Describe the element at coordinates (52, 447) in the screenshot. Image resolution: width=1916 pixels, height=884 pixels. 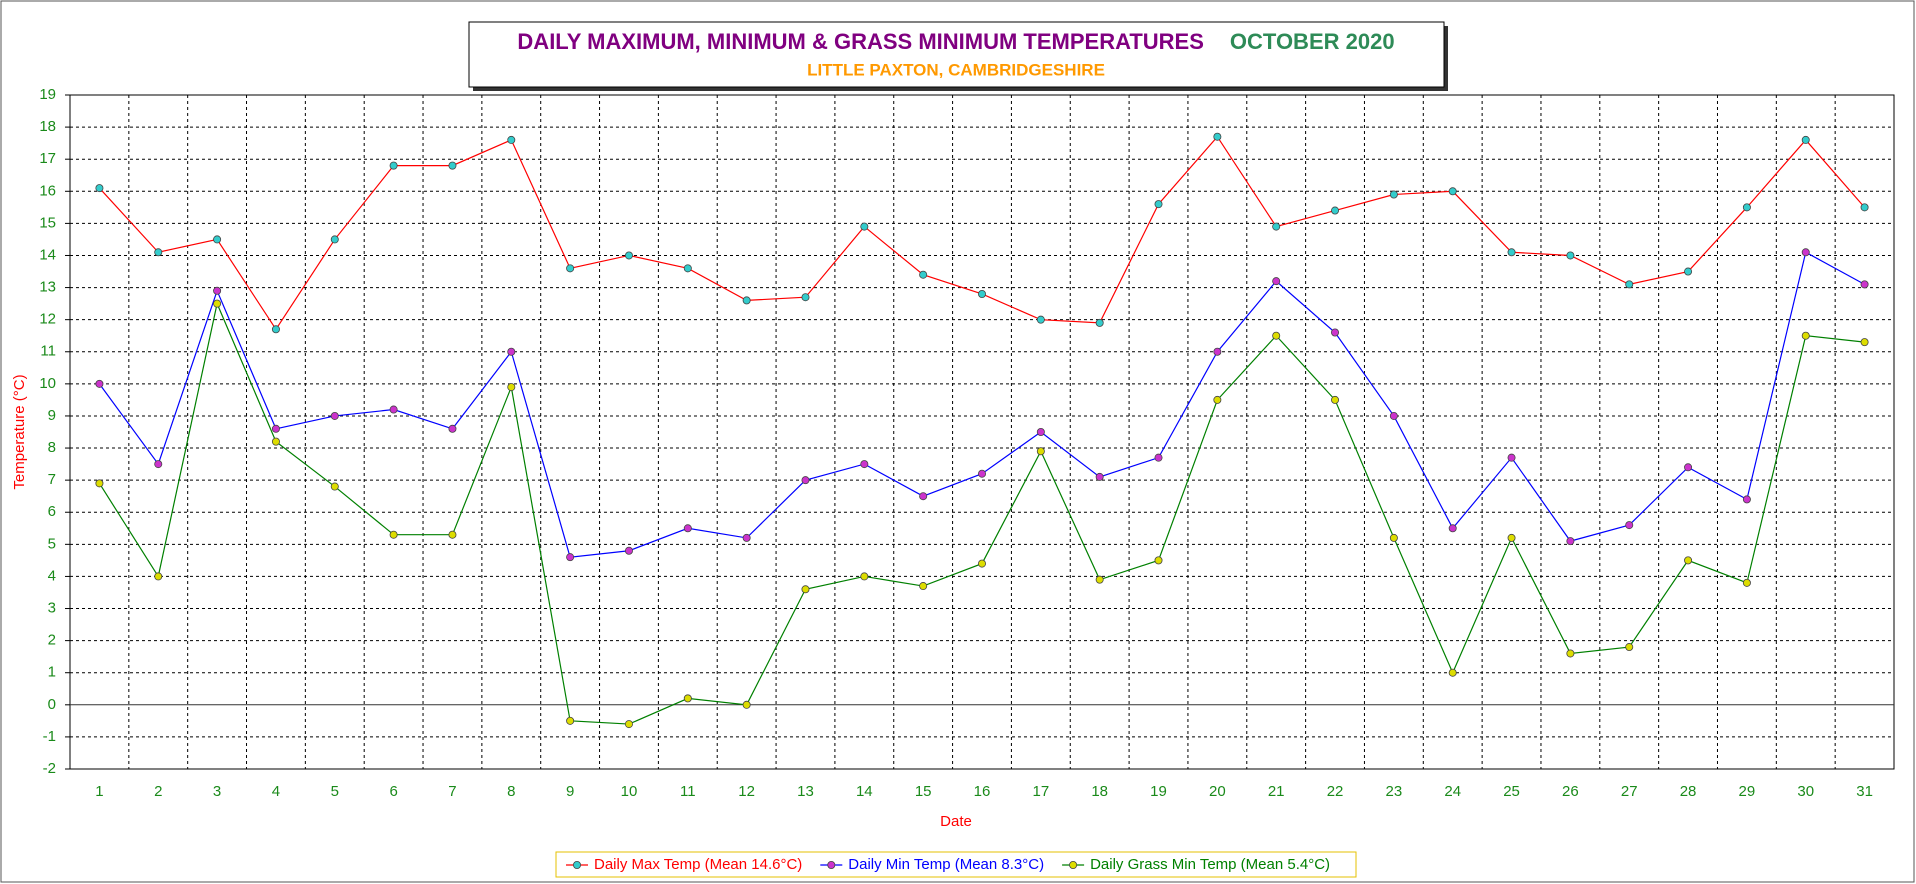
I see `y-tick-label: 8` at that location.